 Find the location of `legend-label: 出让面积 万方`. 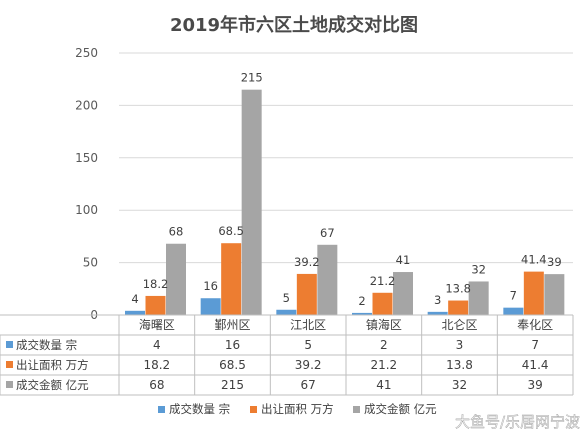

legend-label: 出让面积 万方 is located at coordinates (297, 409).